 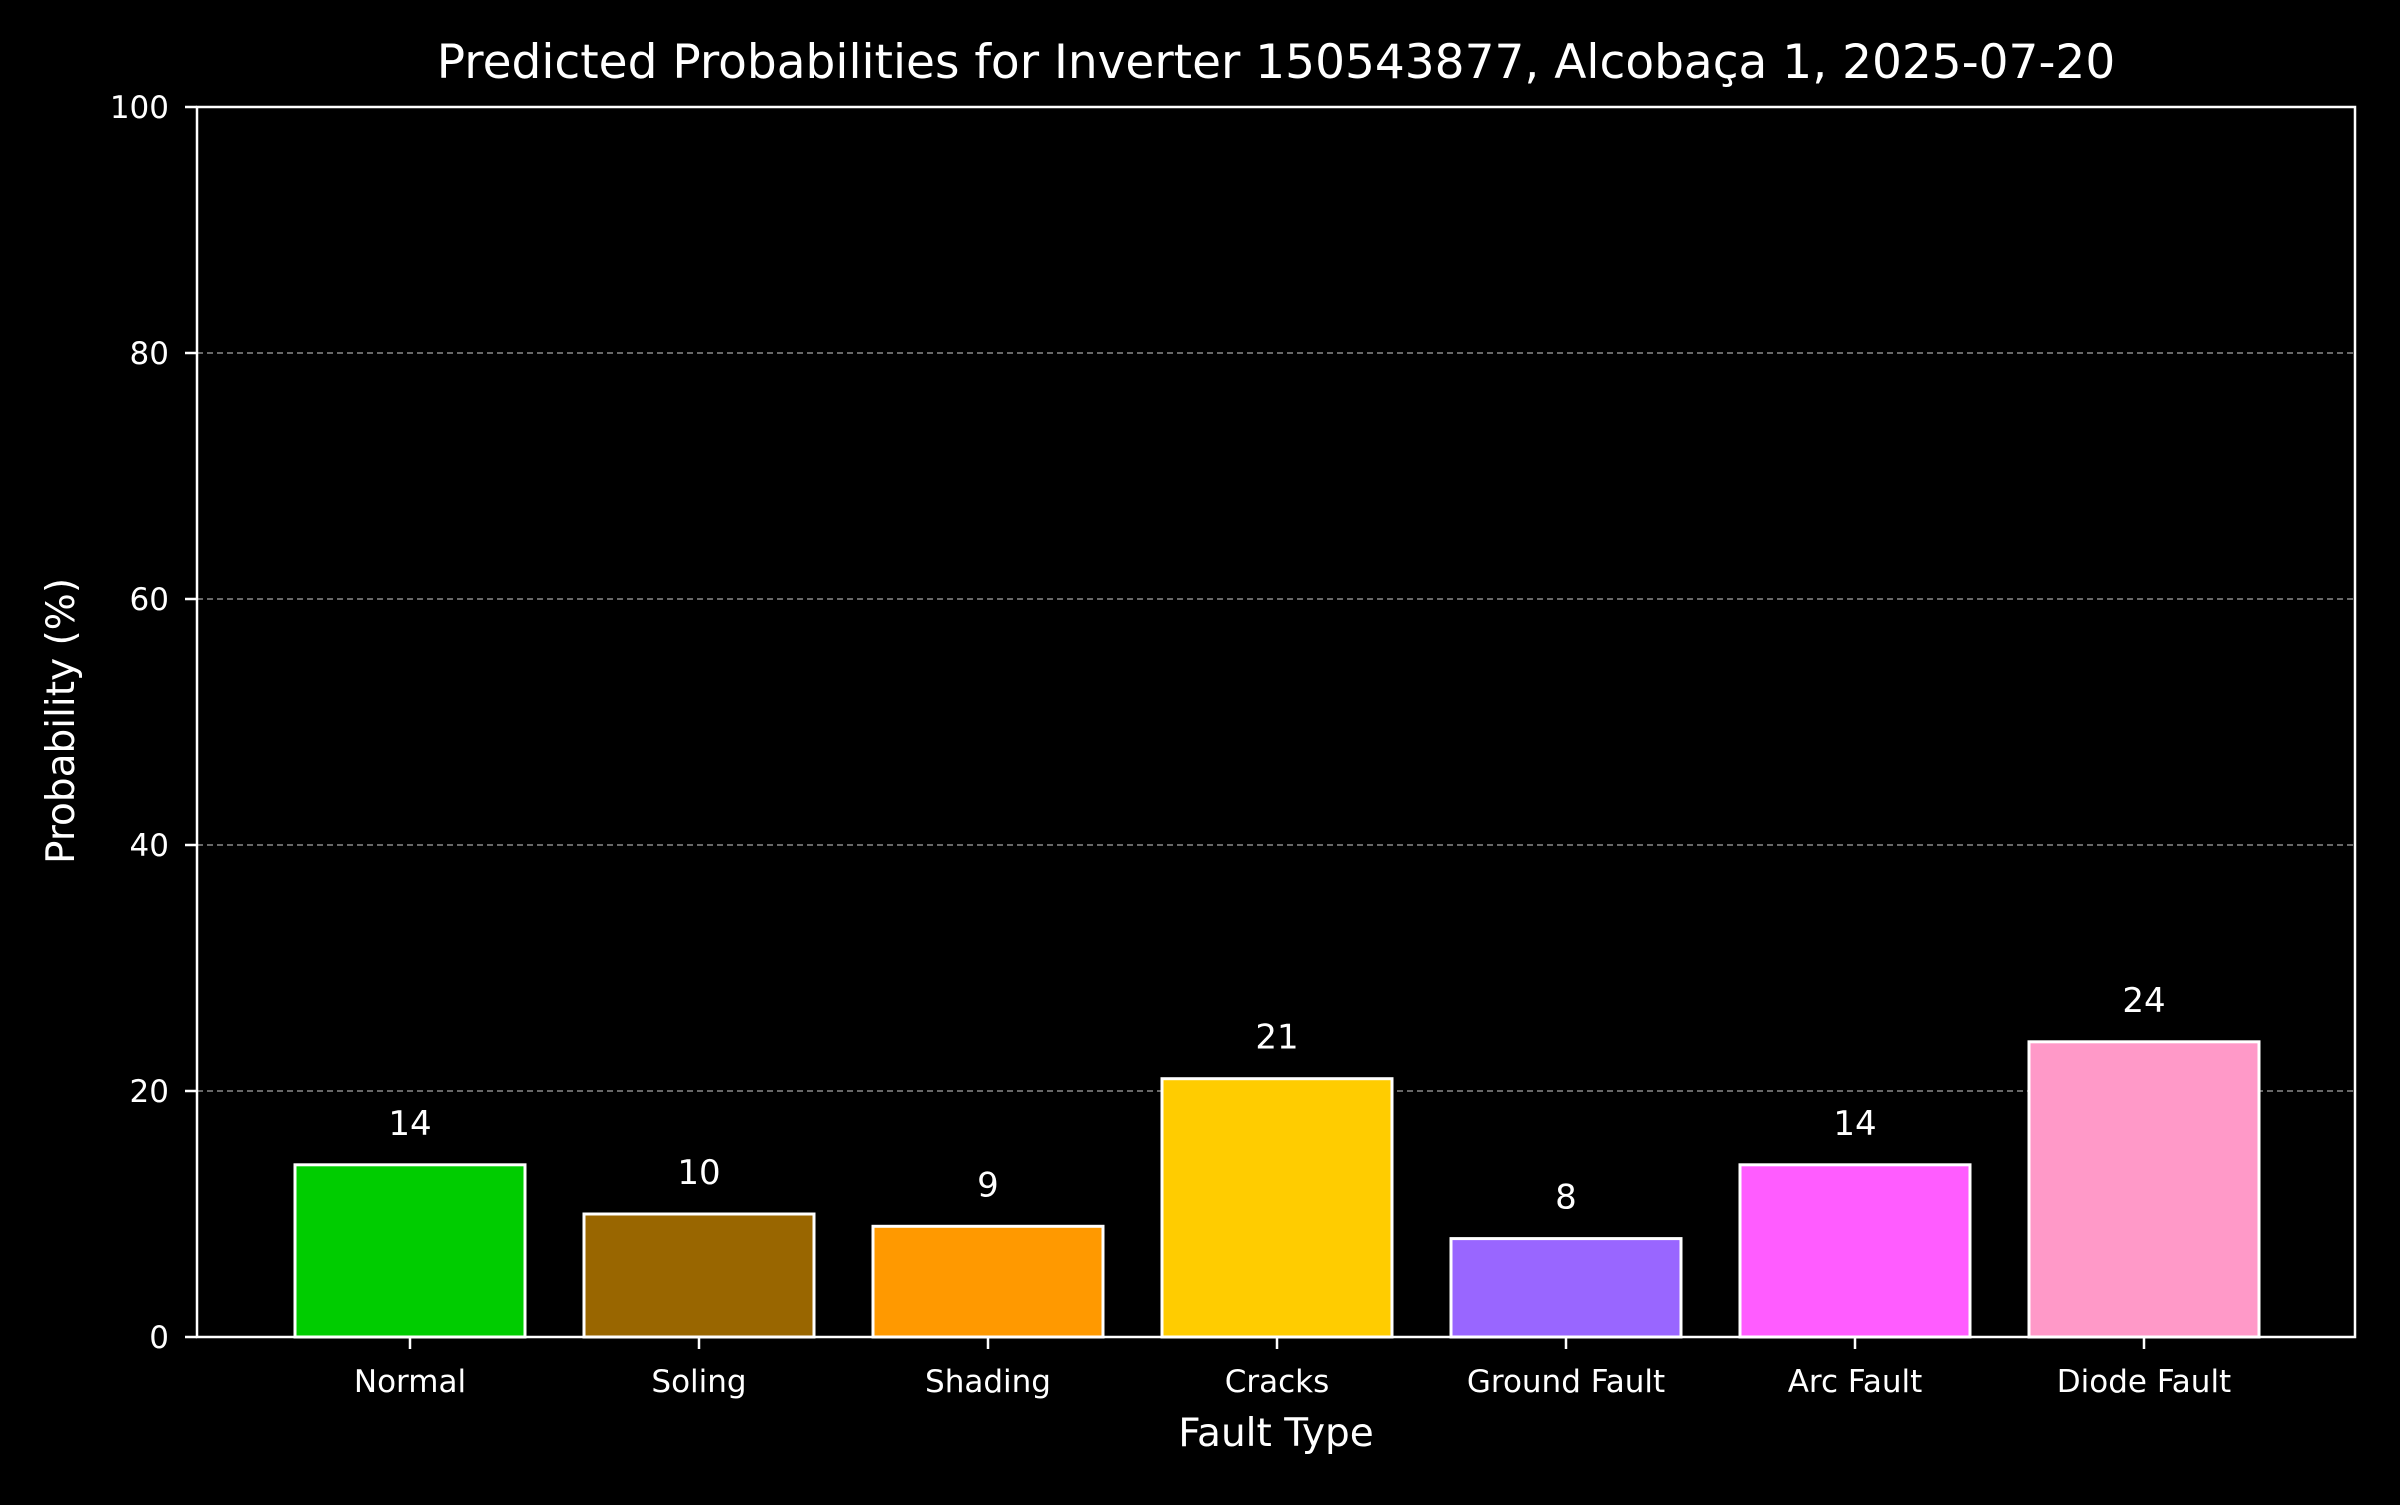 What do you see at coordinates (149, 354) in the screenshot?
I see `y-tick-label-80: 80` at bounding box center [149, 354].